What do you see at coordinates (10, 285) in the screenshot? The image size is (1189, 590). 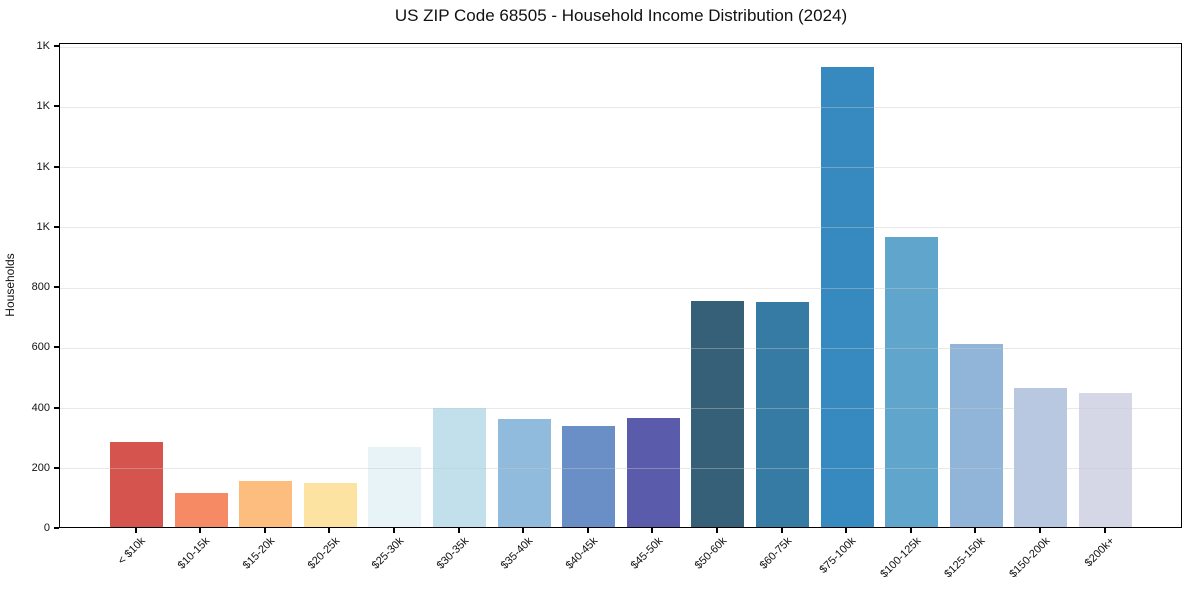 I see `y-axis-label: Households` at bounding box center [10, 285].